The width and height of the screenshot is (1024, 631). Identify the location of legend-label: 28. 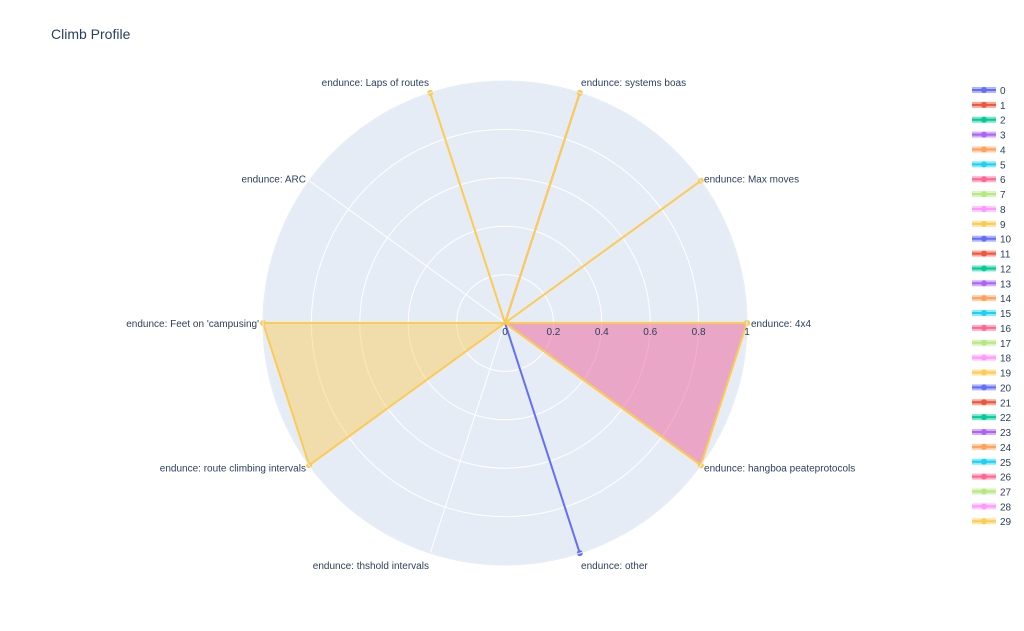
(1006, 507).